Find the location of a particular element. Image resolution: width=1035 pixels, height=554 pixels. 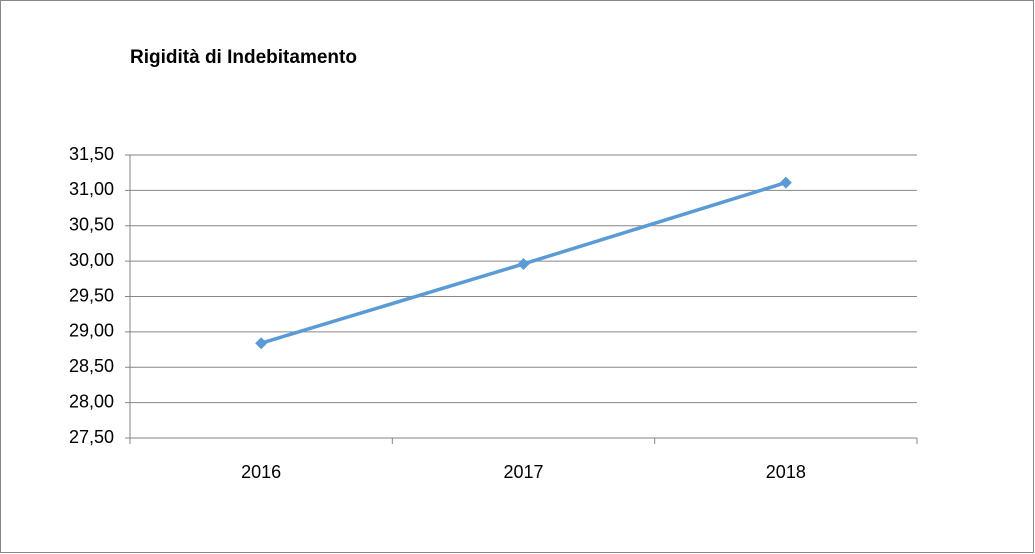

y-tick-label: 29,00 is located at coordinates (91, 331).